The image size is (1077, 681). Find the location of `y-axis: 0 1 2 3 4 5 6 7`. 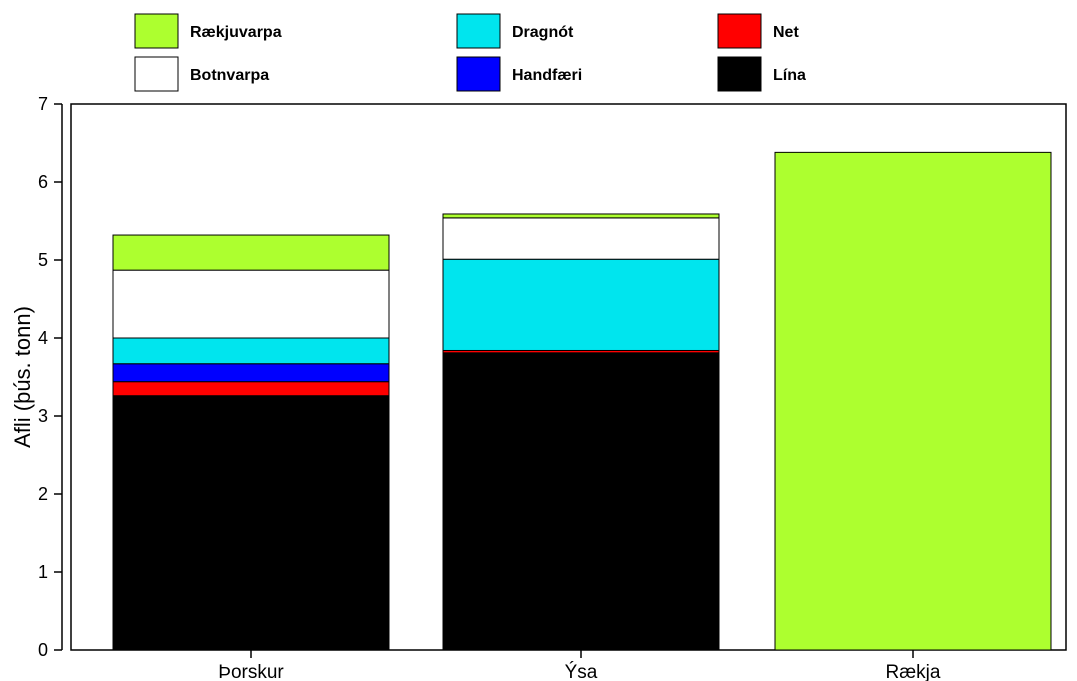

y-axis: 0 1 2 3 4 5 6 7 is located at coordinates (50, 377).